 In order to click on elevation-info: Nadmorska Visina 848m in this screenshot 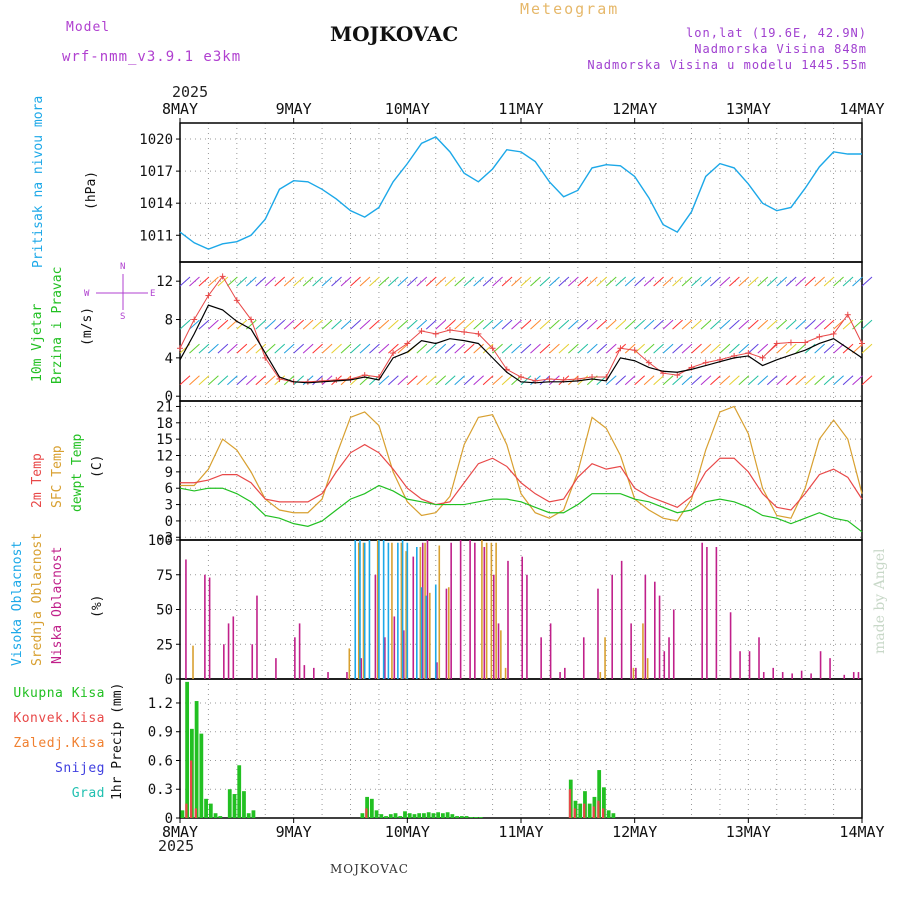, I will do `click(780, 49)`.